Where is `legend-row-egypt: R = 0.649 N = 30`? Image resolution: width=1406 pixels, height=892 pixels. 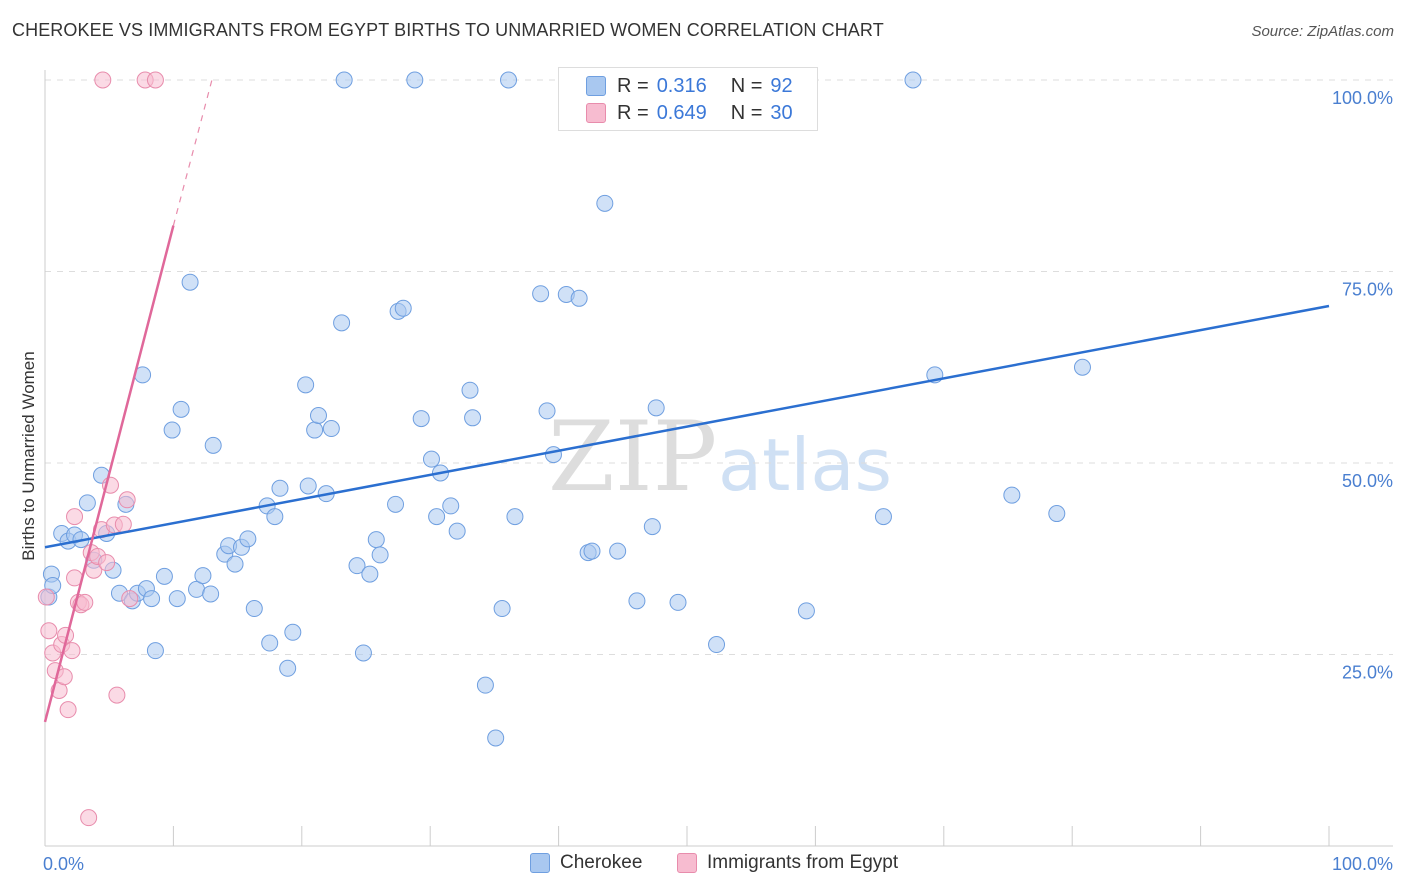 legend-row-egypt: R = 0.649 N = 30 is located at coordinates (705, 113).